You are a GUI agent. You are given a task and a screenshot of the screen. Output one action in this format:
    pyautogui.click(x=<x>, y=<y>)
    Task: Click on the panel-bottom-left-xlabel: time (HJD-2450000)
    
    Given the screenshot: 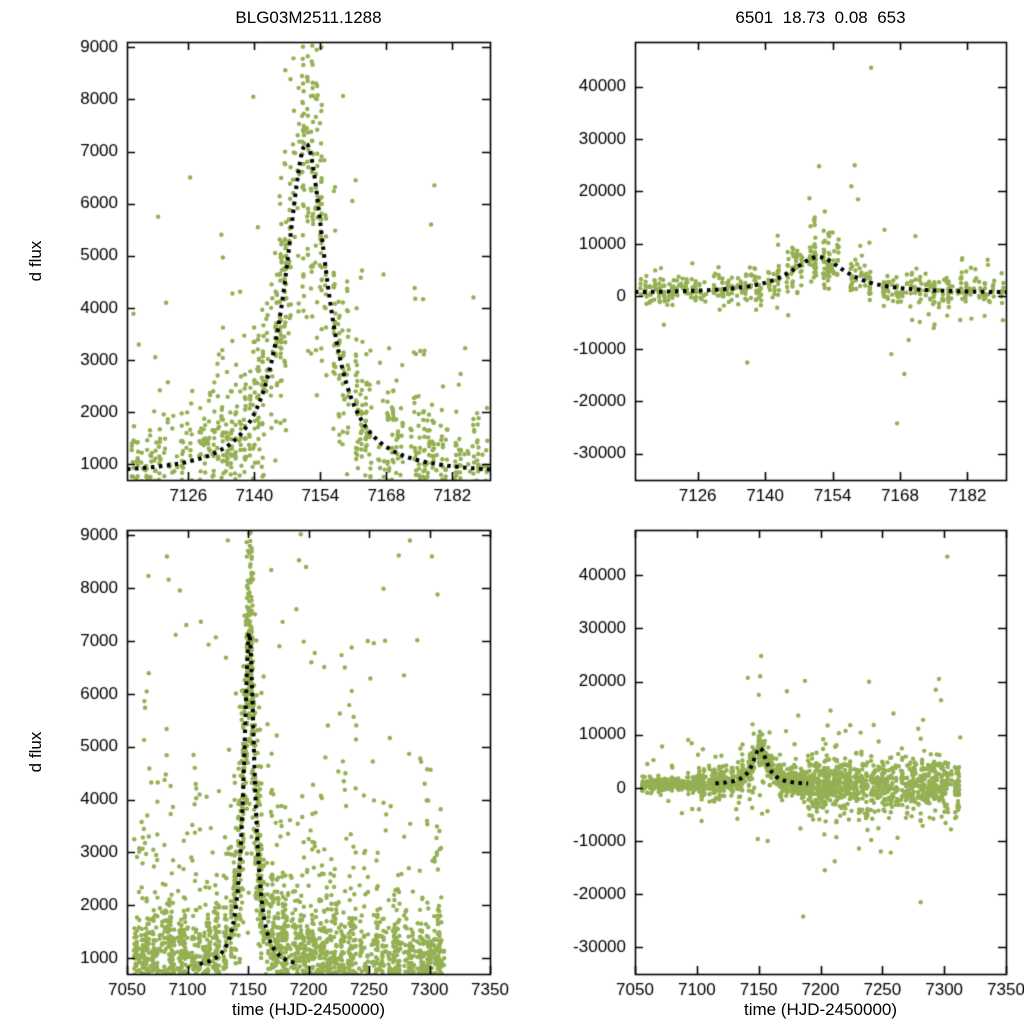 What is the action you would take?
    pyautogui.click(x=308, y=1009)
    